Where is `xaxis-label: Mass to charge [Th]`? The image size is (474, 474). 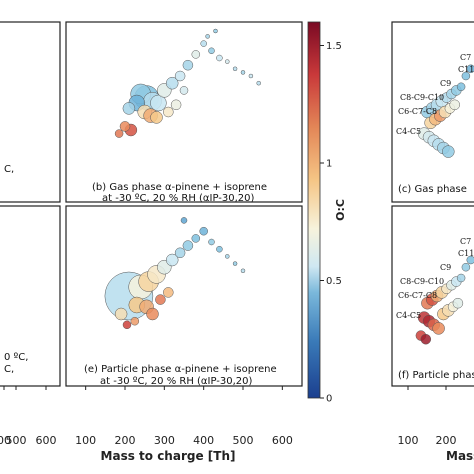
xaxis-label: Mass to charge [Th] is located at coordinates (168, 456).